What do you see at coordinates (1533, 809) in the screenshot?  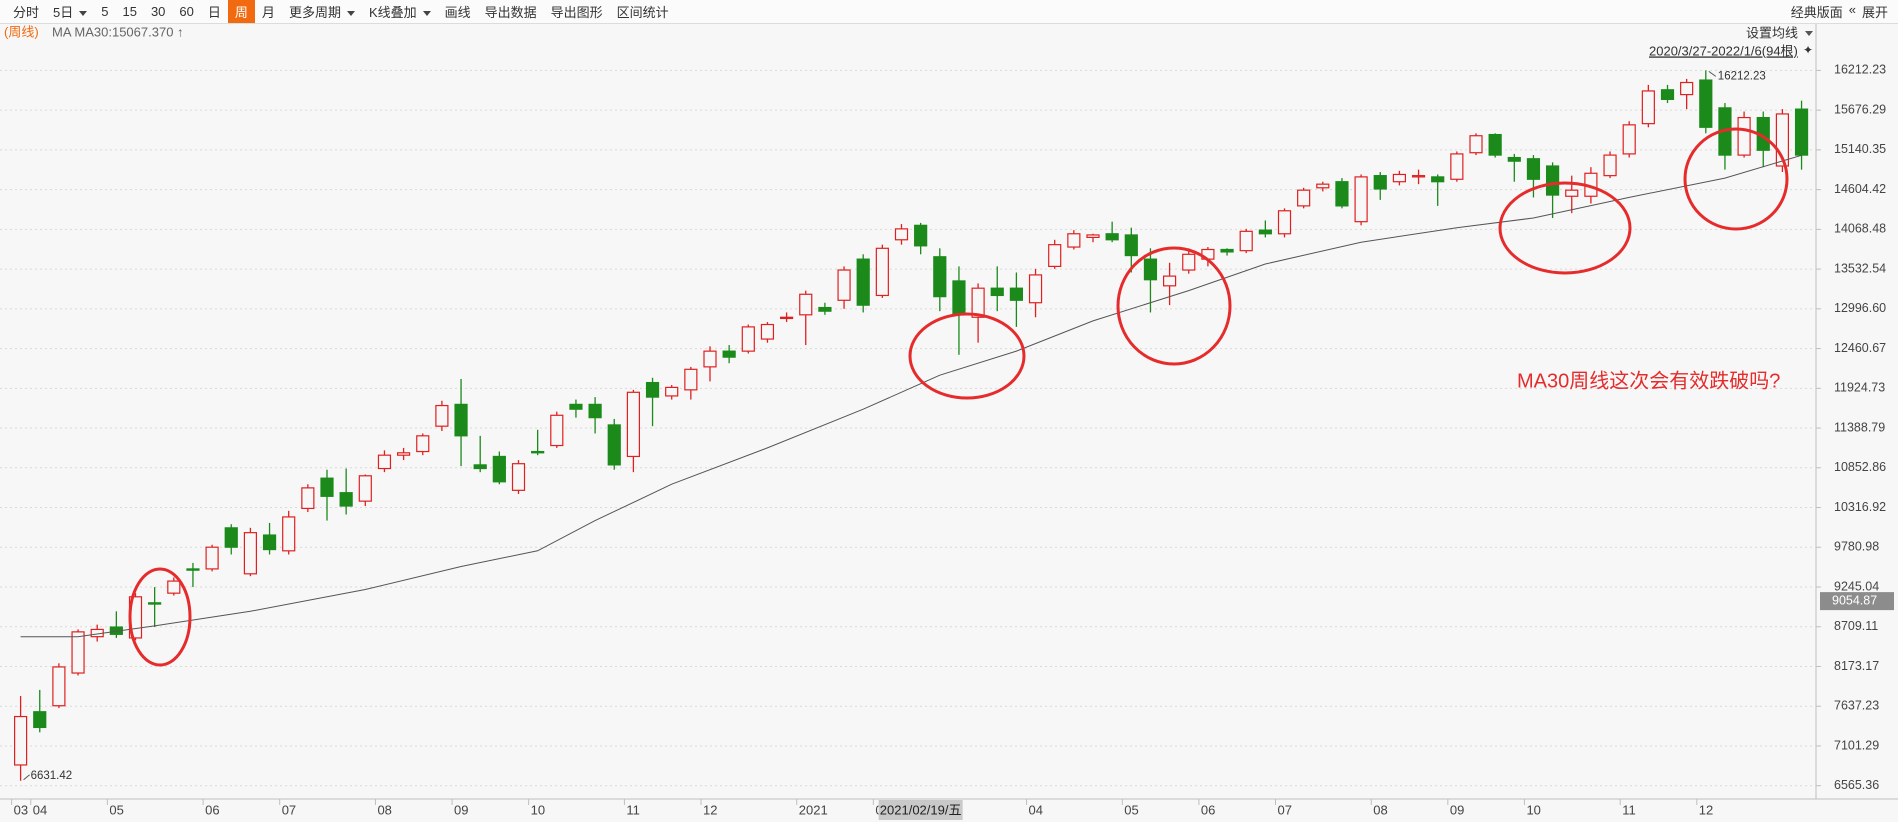 I see `x-tick-label: 10` at bounding box center [1533, 809].